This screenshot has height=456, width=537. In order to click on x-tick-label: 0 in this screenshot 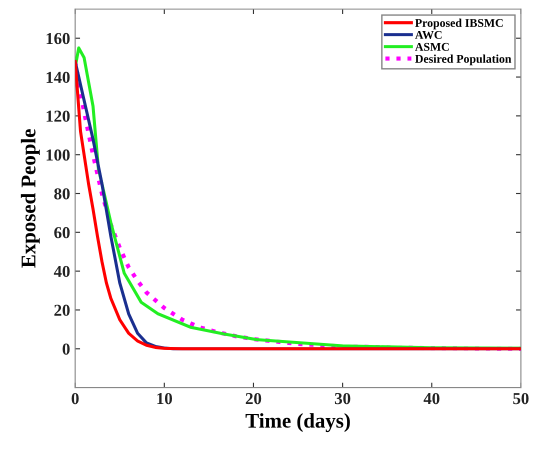, I will do `click(75, 398)`.